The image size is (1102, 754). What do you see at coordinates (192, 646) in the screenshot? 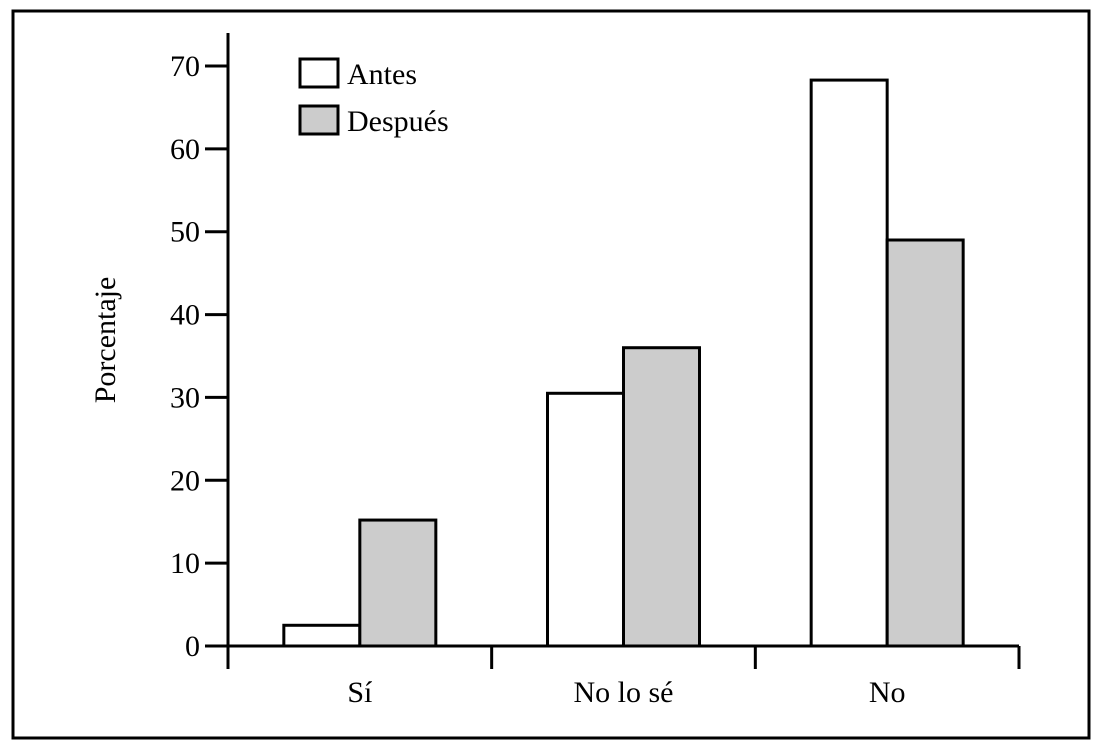
I see `y-tick-label: 0` at bounding box center [192, 646].